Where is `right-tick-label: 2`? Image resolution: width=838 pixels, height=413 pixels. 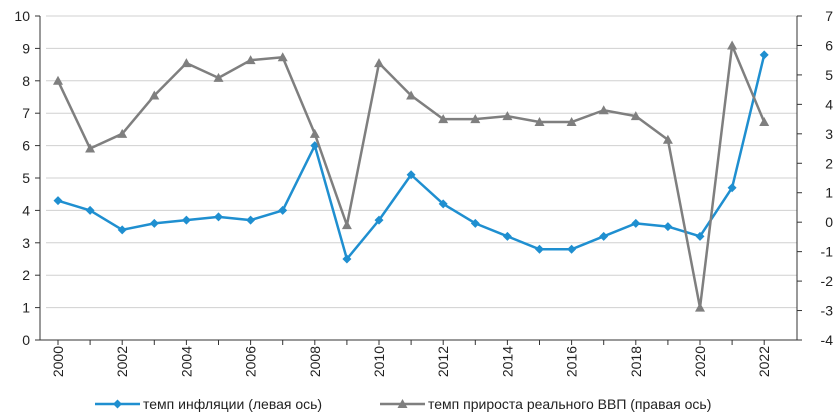 right-tick-label: 2 is located at coordinates (829, 163).